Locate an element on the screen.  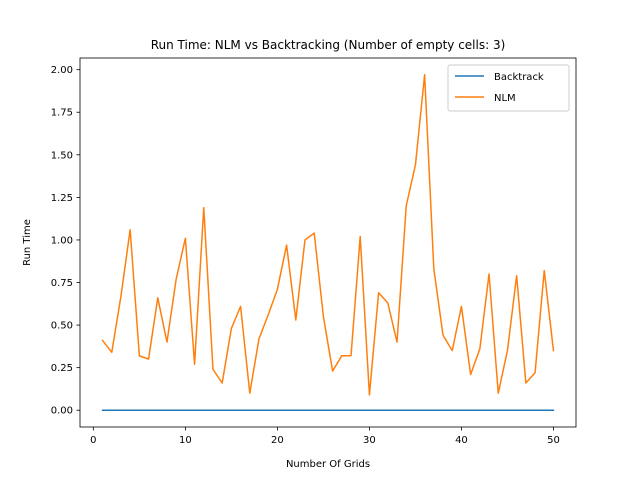
y-tick-label: 1.25 is located at coordinates (62, 198).